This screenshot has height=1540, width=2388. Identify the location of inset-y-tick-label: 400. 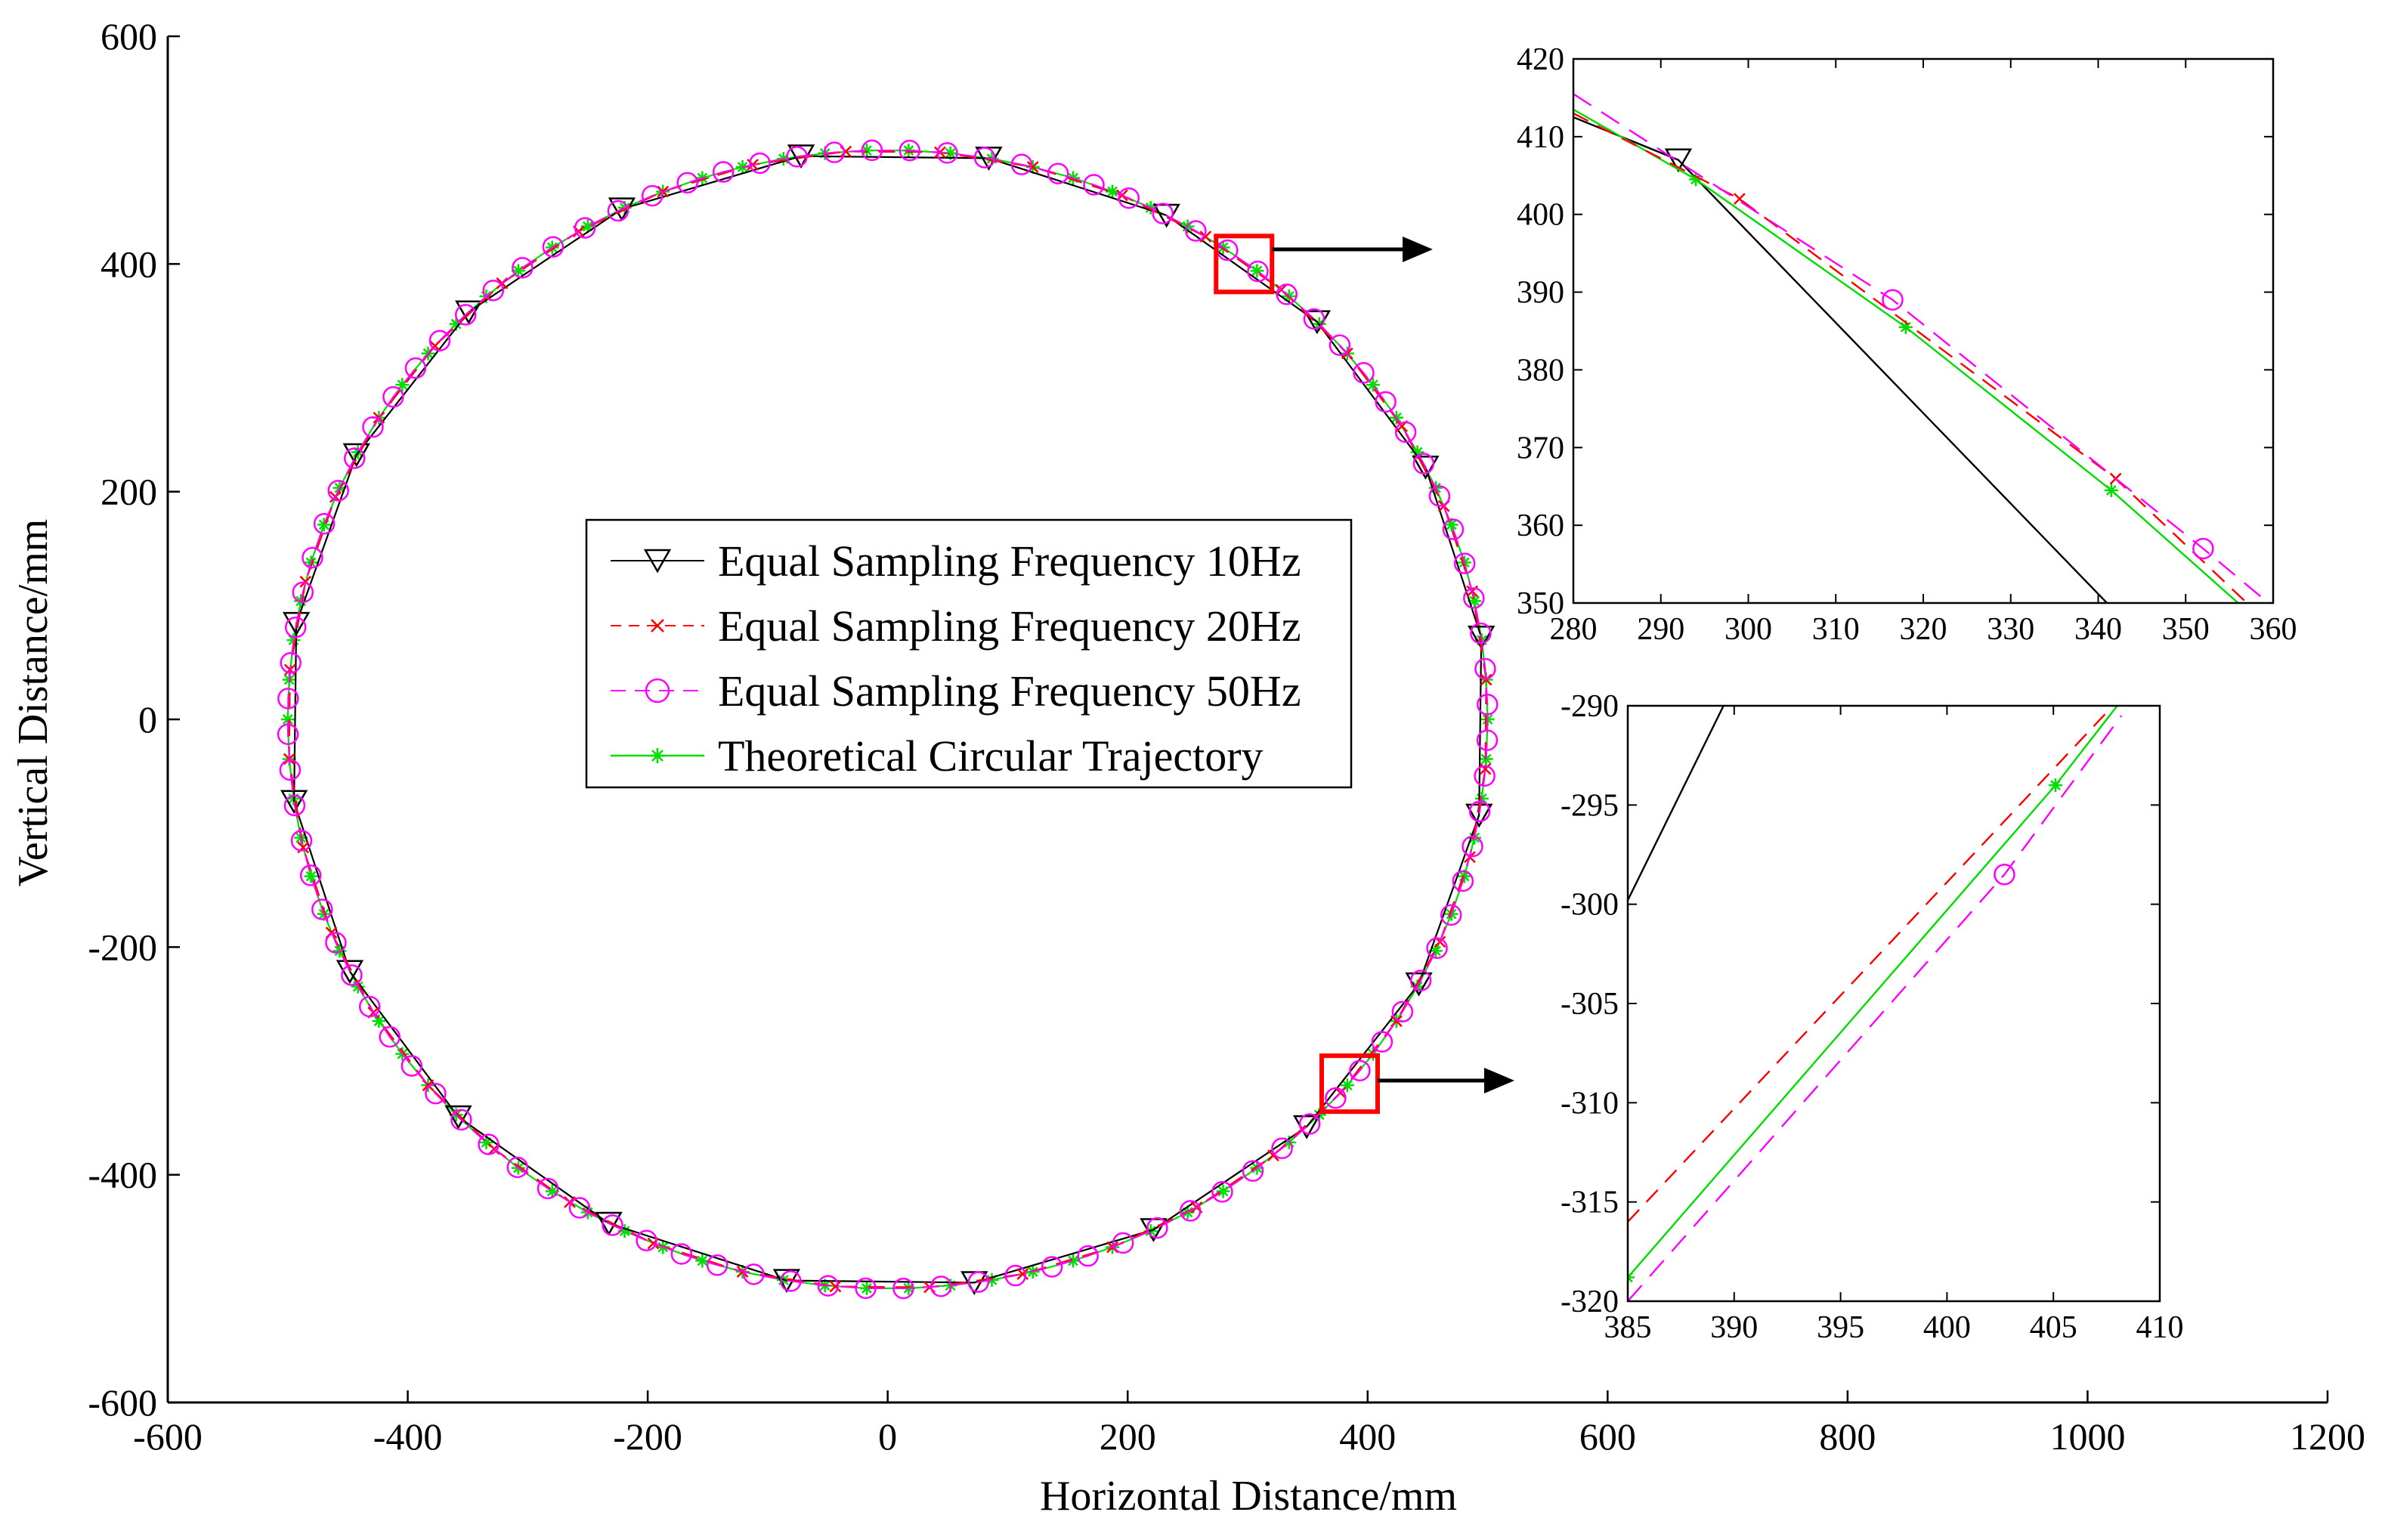
(1541, 215).